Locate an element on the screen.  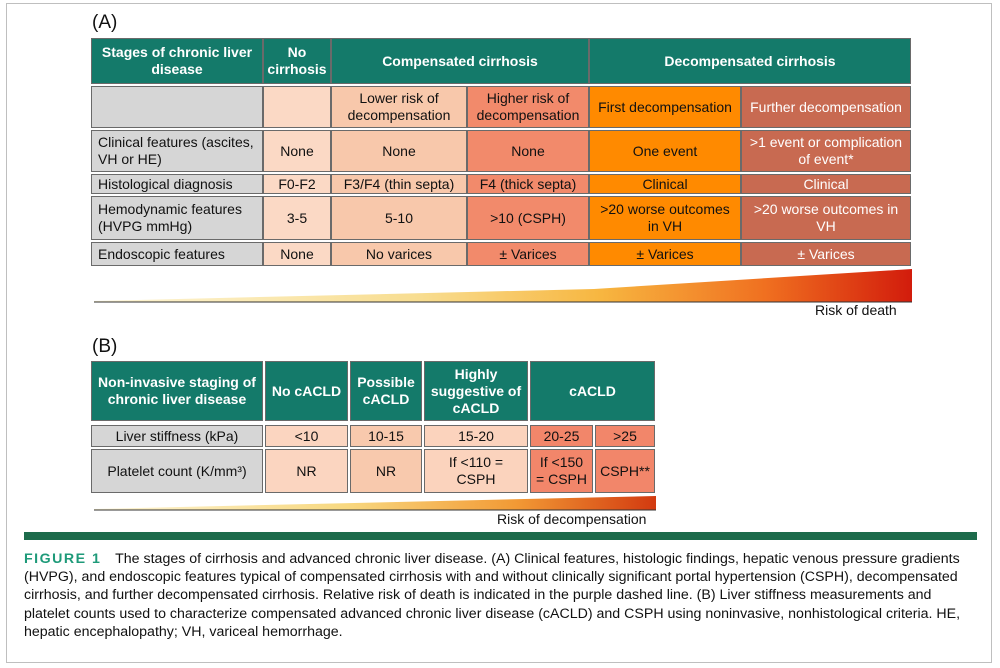
cell-platelet-over-25: CSPH** is located at coordinates (625, 471).